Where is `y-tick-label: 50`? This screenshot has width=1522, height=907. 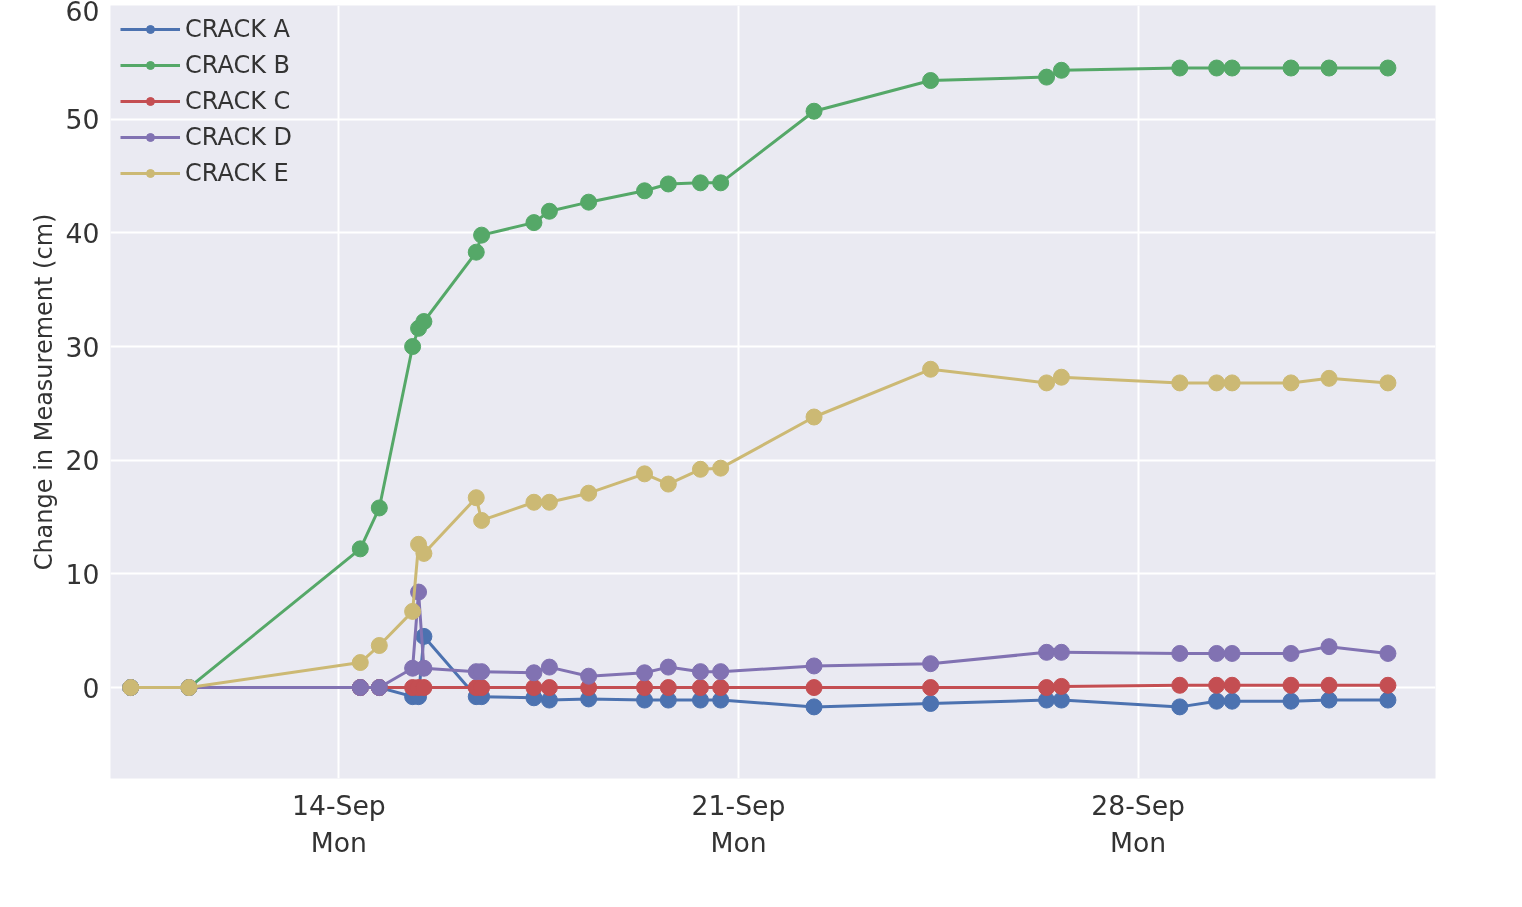 y-tick-label: 50 is located at coordinates (82, 120).